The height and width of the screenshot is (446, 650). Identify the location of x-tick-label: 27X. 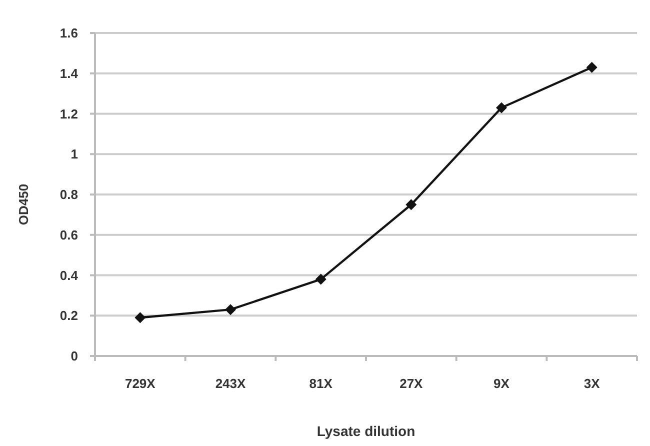
(412, 383).